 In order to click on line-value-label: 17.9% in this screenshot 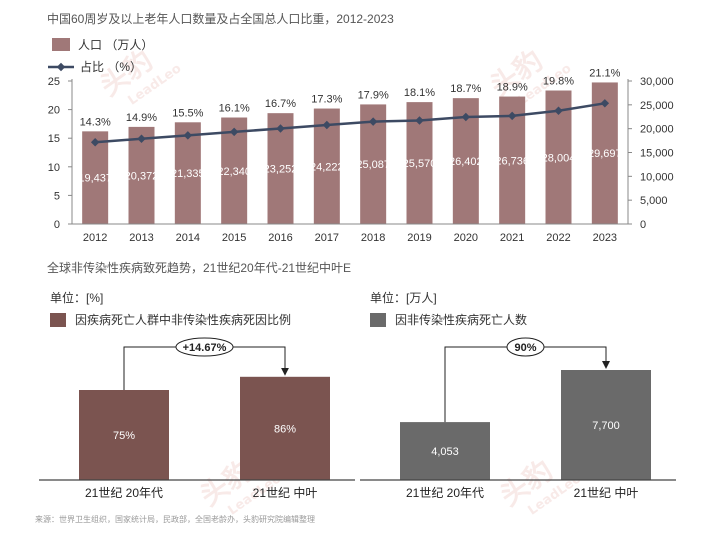, I will do `click(373, 95)`.